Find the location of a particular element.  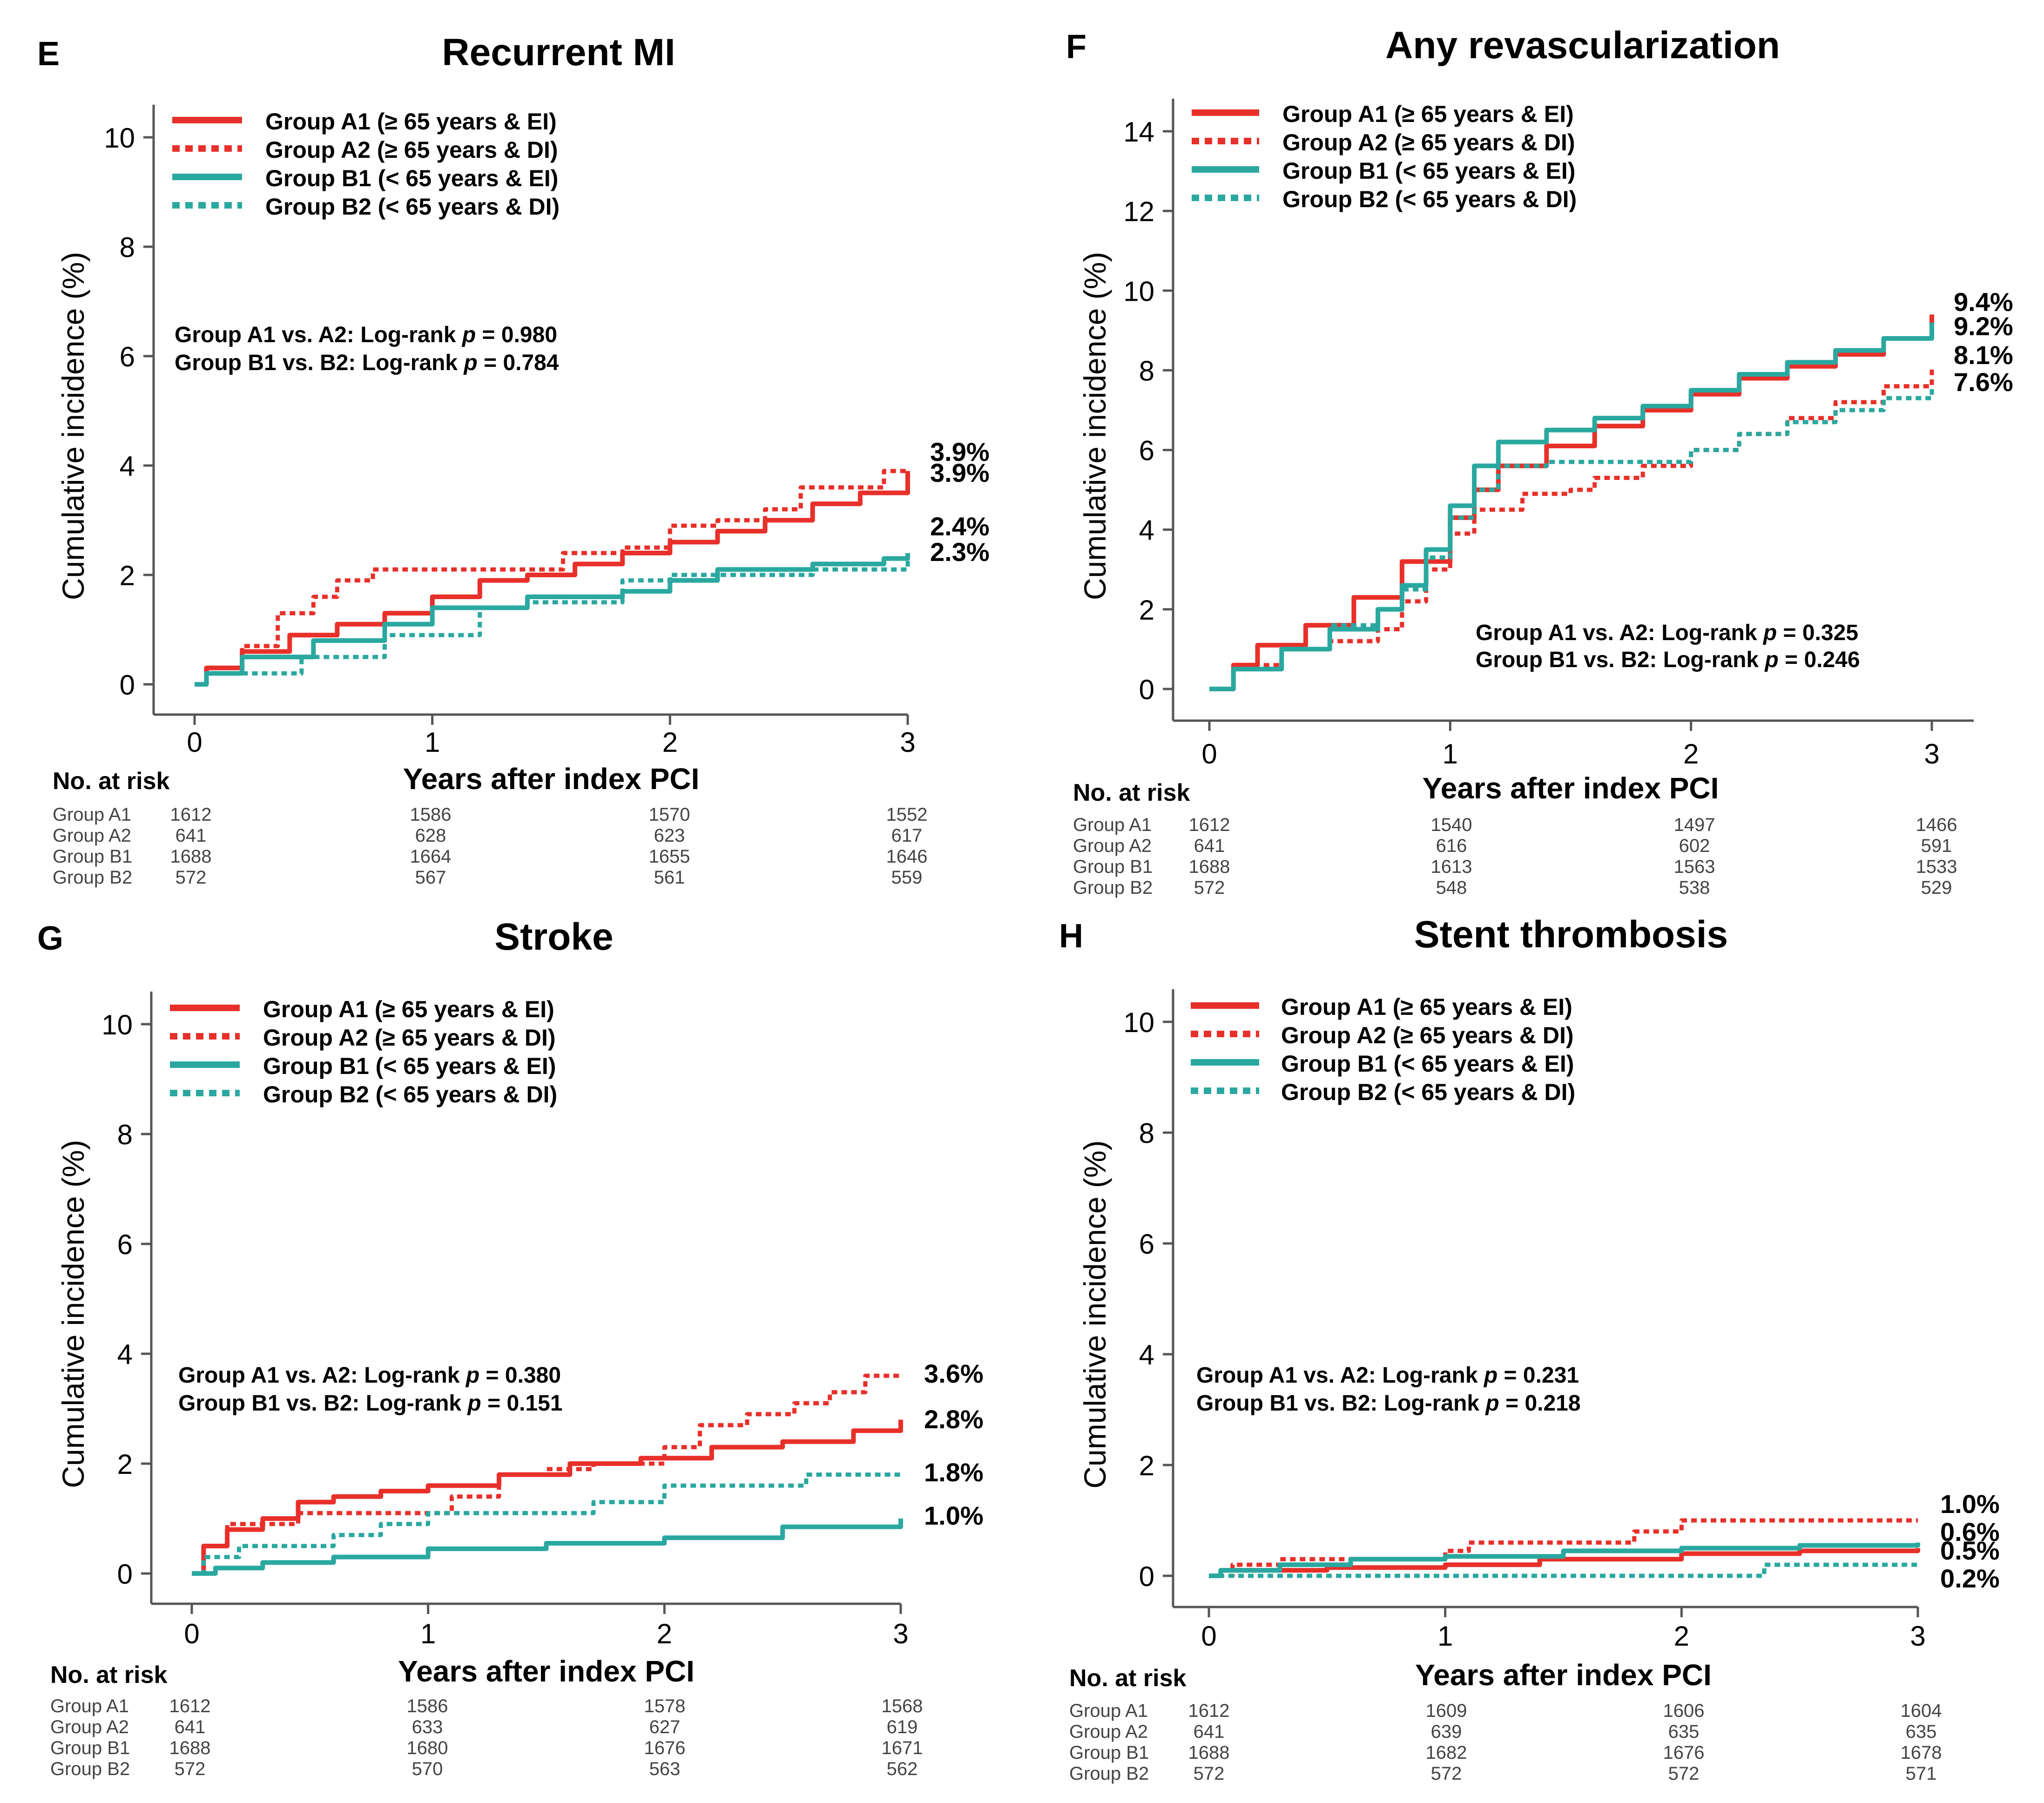

end-label: 2.8% is located at coordinates (954, 1419).